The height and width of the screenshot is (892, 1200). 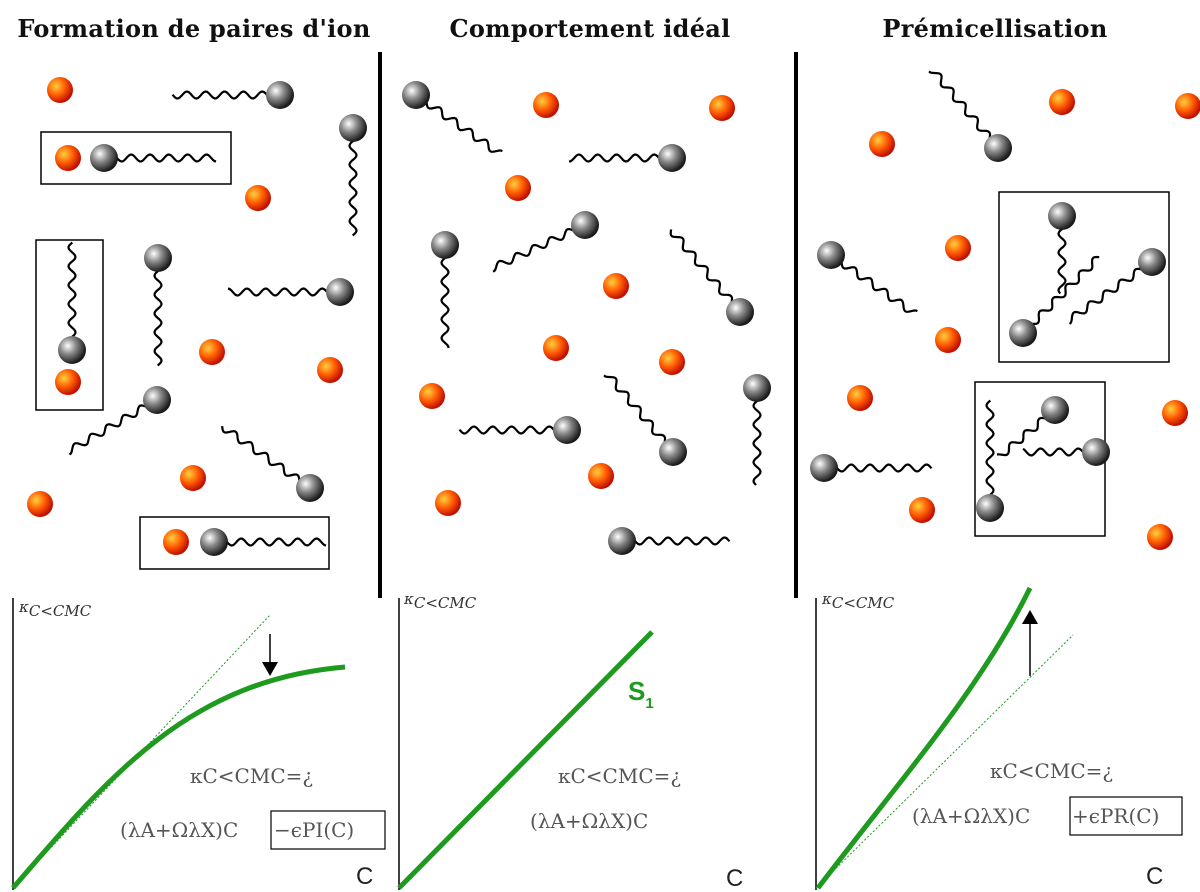 I want to click on premicelle-box, so click(x=1084, y=277).